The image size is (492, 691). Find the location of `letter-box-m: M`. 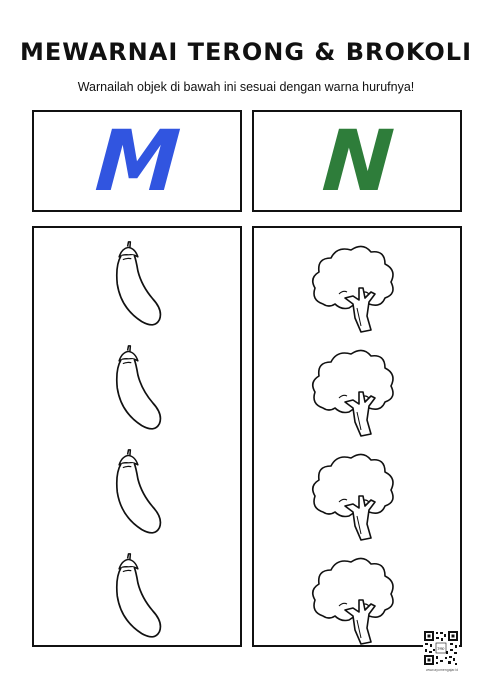

letter-box-m: M is located at coordinates (137, 161).